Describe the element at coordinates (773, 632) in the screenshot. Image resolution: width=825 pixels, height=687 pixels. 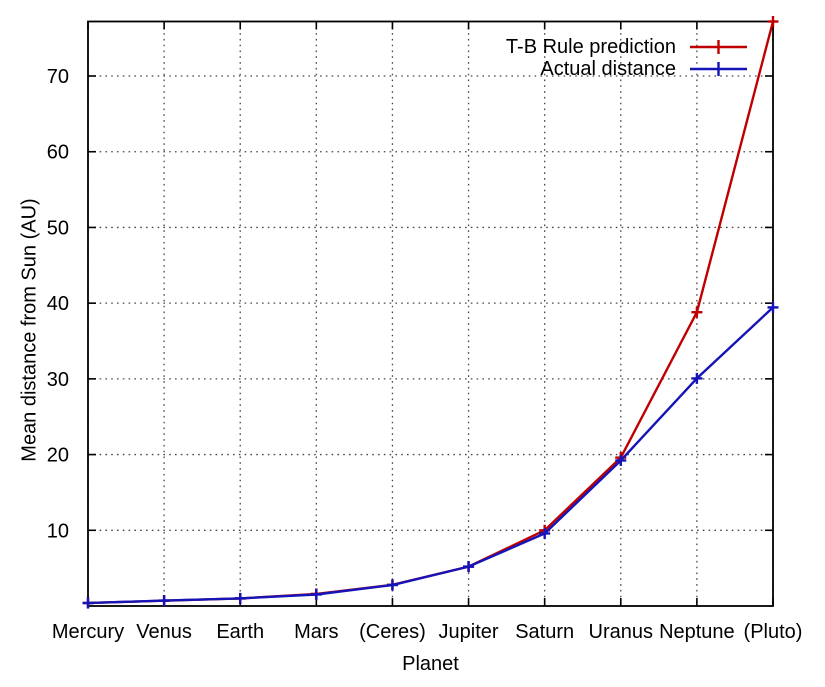
I see `x-tick-label: (Pluto)` at that location.